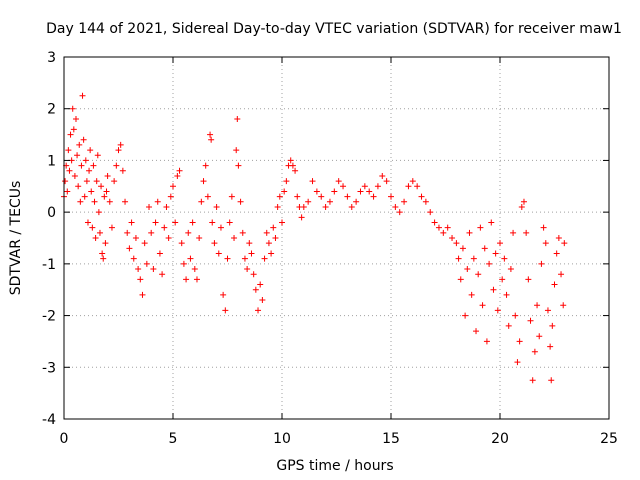  What do you see at coordinates (16, 238) in the screenshot?
I see `y-axis-label: SDTVAR / TECUs` at bounding box center [16, 238].